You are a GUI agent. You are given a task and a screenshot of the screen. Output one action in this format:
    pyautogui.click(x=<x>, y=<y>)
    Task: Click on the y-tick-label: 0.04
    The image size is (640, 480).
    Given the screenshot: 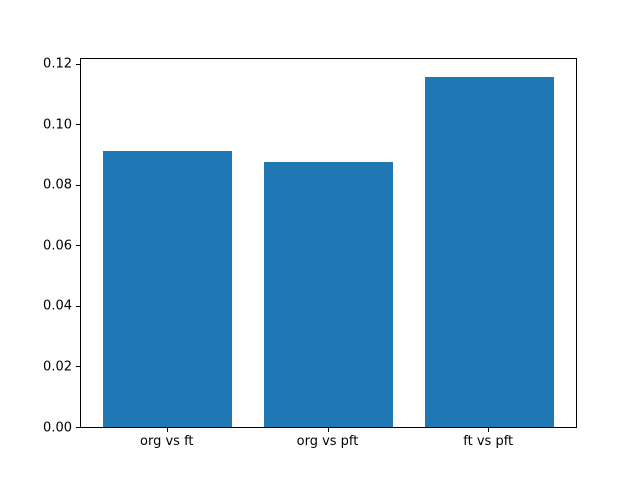 What is the action you would take?
    pyautogui.click(x=57, y=306)
    